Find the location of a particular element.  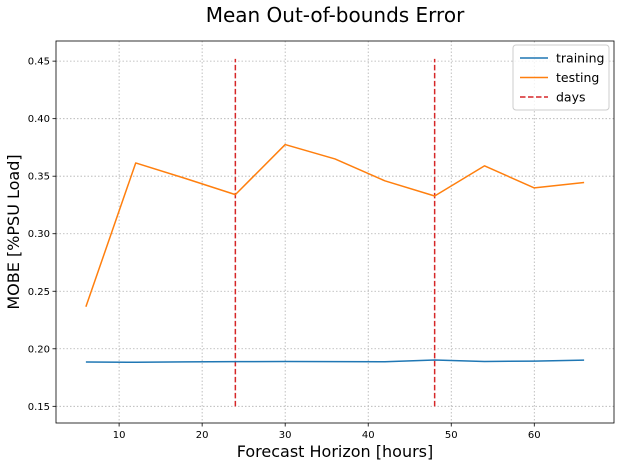

legend: training testing days is located at coordinates (561, 77).